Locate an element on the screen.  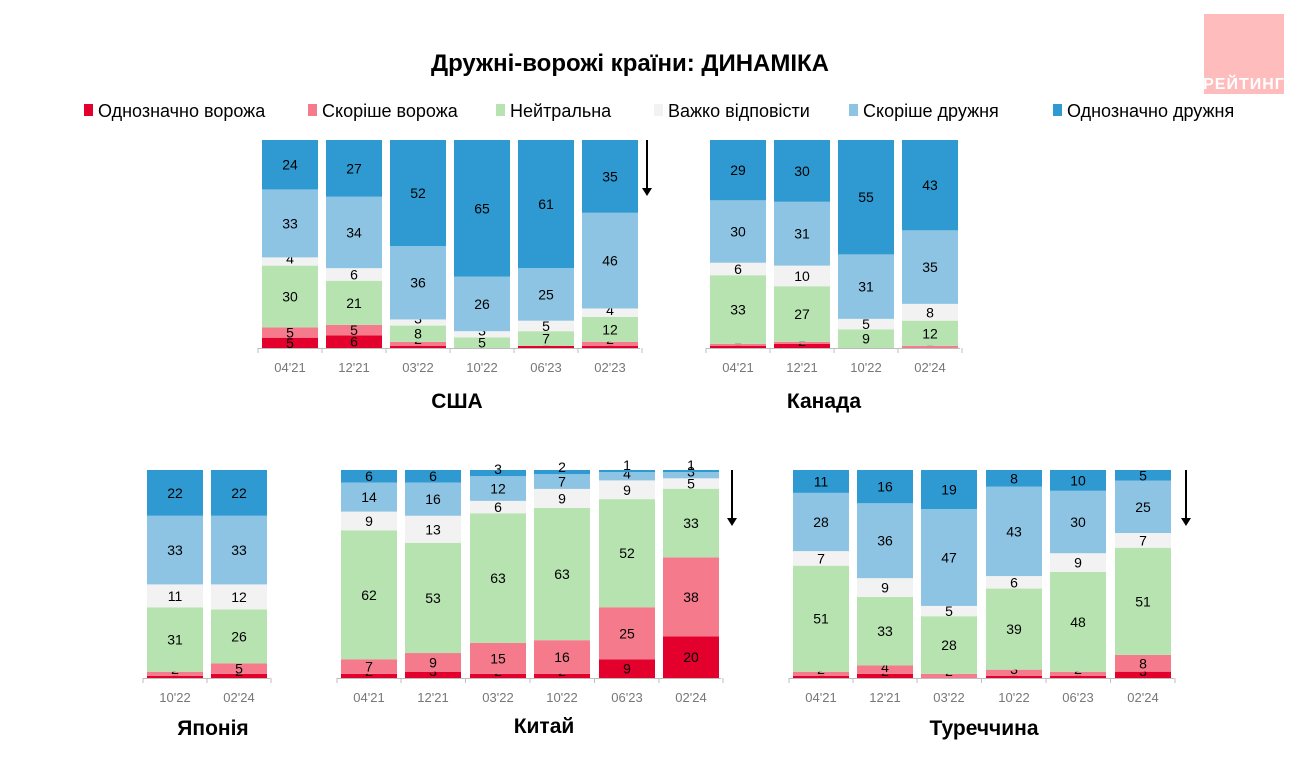
bar-segment-китай-2-2 is located at coordinates (498, 578).